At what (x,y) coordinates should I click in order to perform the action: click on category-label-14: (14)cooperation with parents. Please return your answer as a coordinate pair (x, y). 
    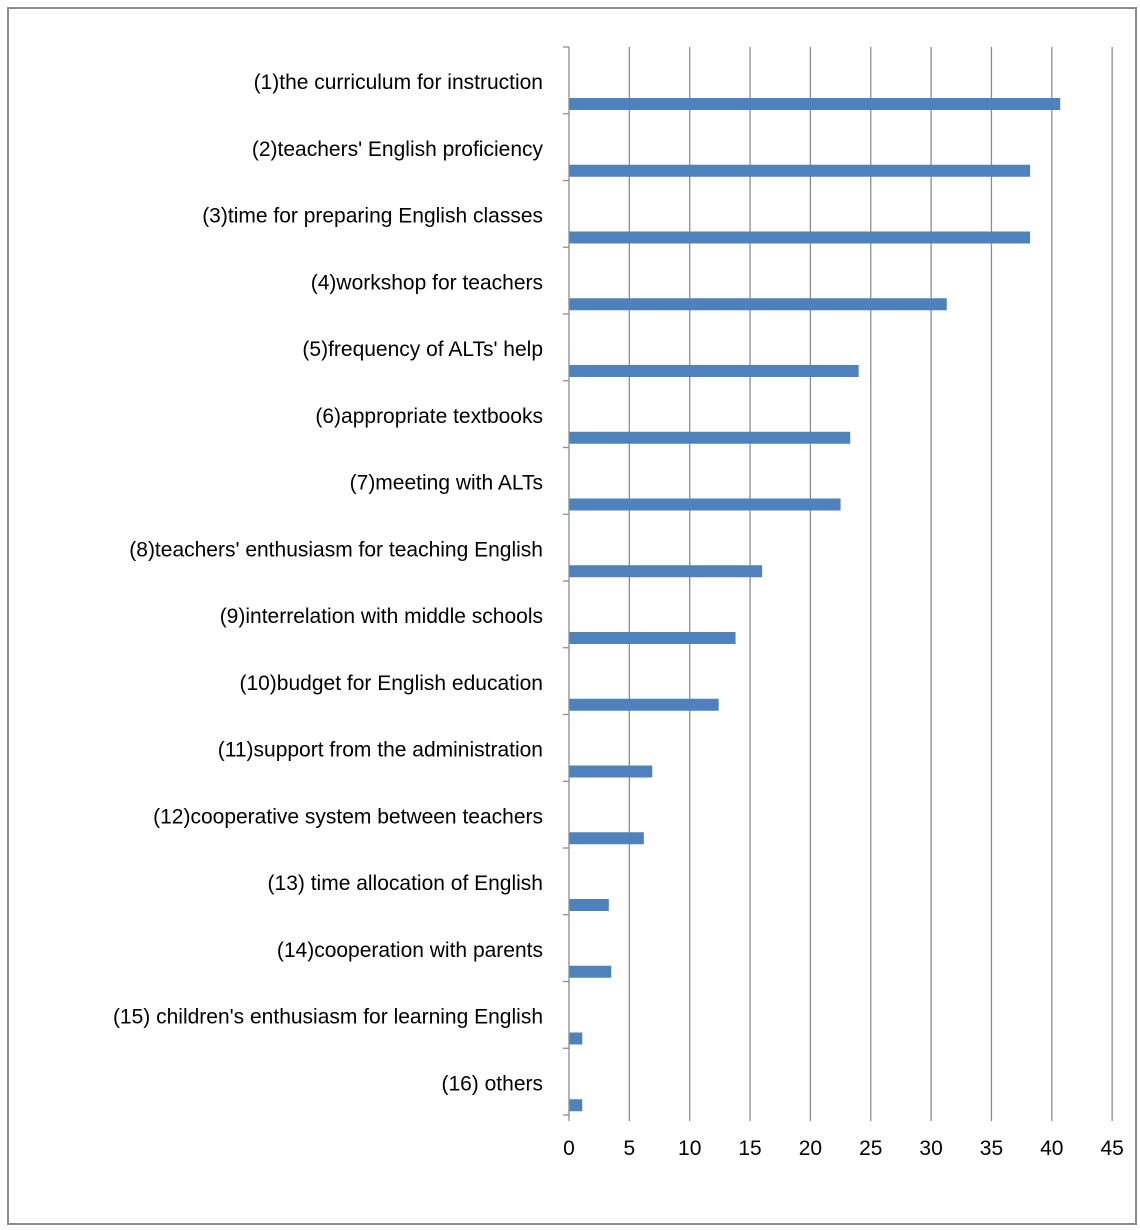
    Looking at the image, I should click on (410, 950).